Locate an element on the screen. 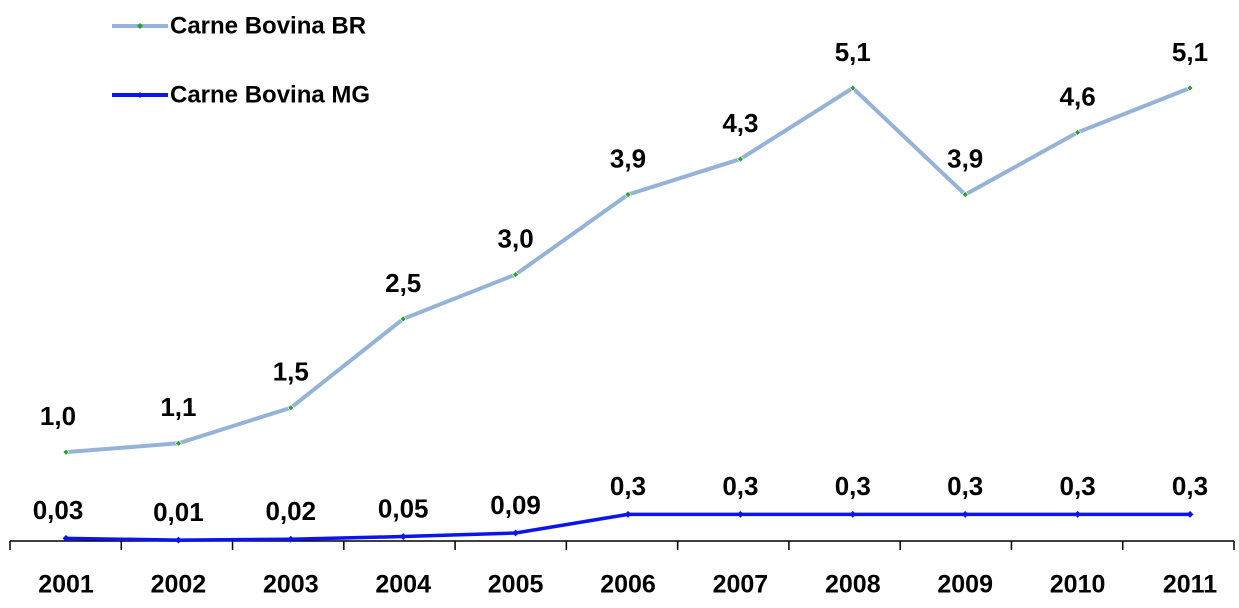  data-label: 1,0 is located at coordinates (58, 416).